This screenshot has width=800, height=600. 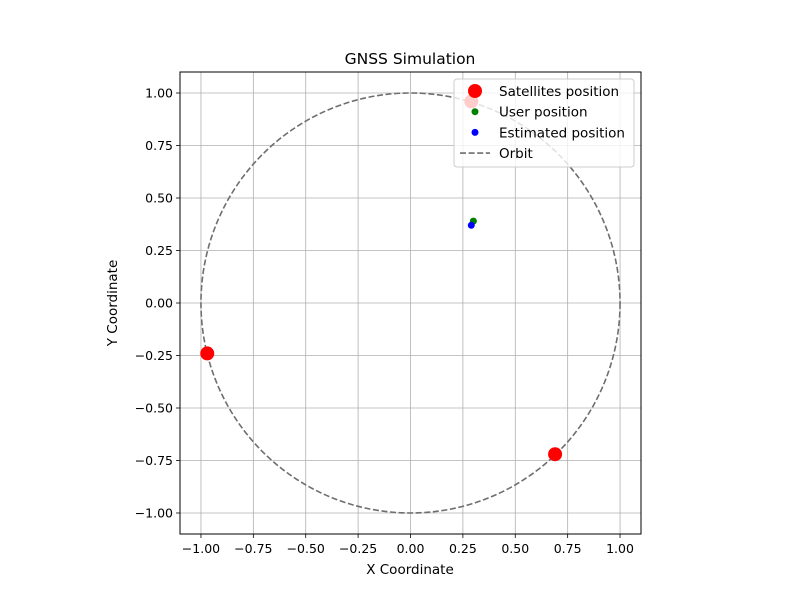 What do you see at coordinates (559, 92) in the screenshot?
I see `legend-satellites-label: Satellites position` at bounding box center [559, 92].